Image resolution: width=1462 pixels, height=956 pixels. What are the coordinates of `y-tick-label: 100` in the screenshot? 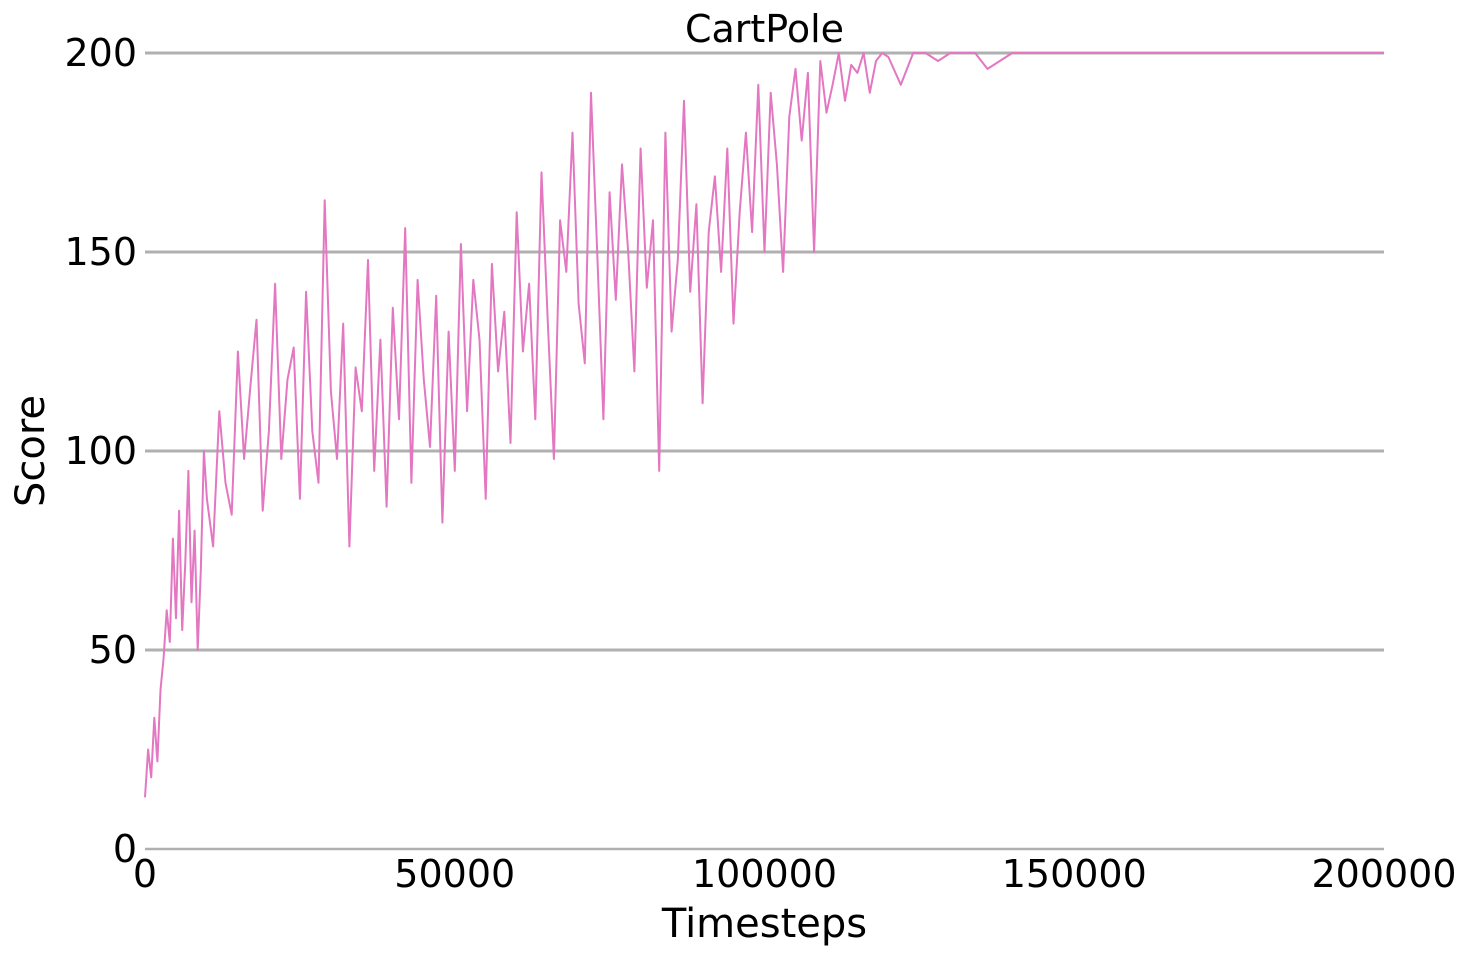 It's located at (100, 451).